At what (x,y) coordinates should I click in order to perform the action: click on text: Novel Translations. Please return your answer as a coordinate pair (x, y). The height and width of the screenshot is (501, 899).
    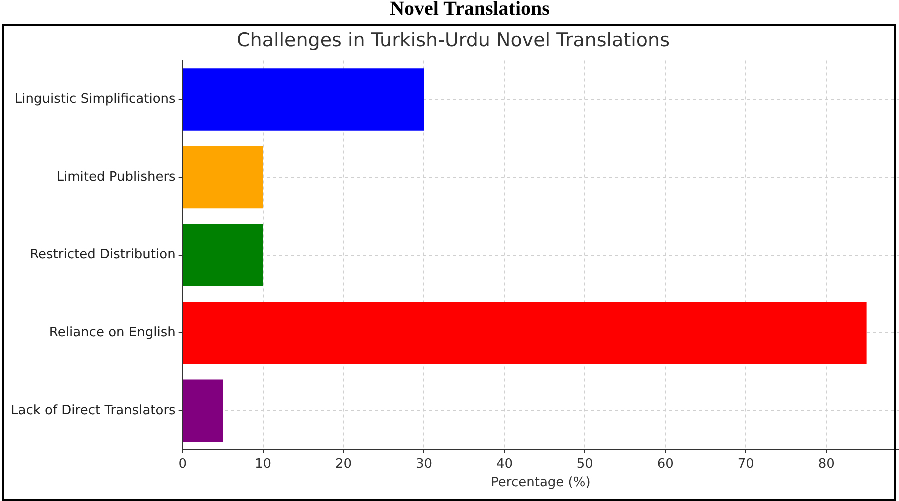
    Looking at the image, I should click on (470, 10).